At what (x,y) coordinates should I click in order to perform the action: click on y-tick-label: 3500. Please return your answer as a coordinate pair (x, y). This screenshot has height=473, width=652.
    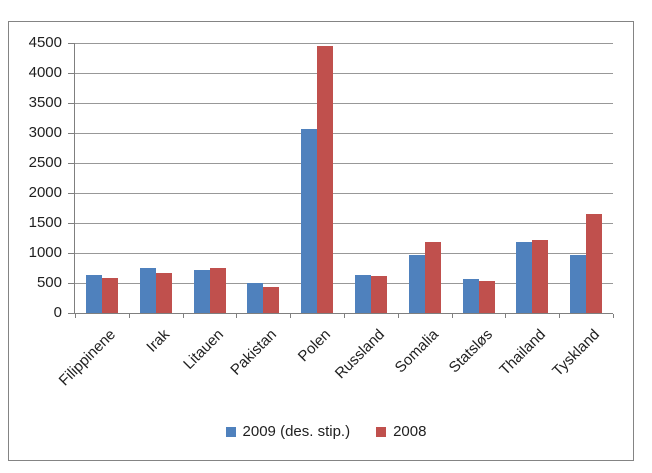
    Looking at the image, I should click on (45, 102).